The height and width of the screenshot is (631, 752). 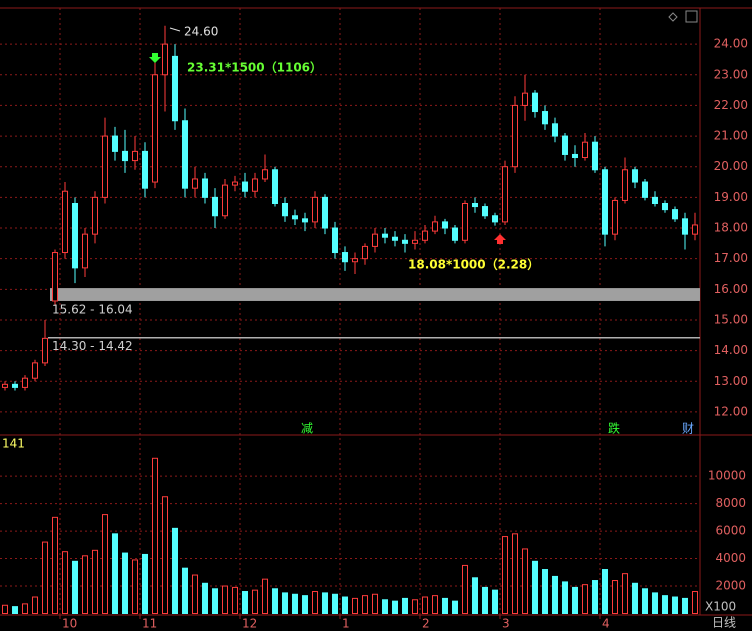 I want to click on y-tick-label: 21.00, so click(x=731, y=136).